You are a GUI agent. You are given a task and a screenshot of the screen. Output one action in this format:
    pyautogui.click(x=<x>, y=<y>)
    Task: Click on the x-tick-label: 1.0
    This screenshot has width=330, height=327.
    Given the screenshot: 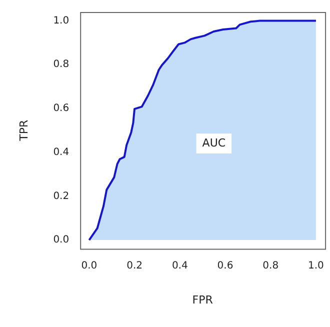 What is the action you would take?
    pyautogui.click(x=316, y=266)
    